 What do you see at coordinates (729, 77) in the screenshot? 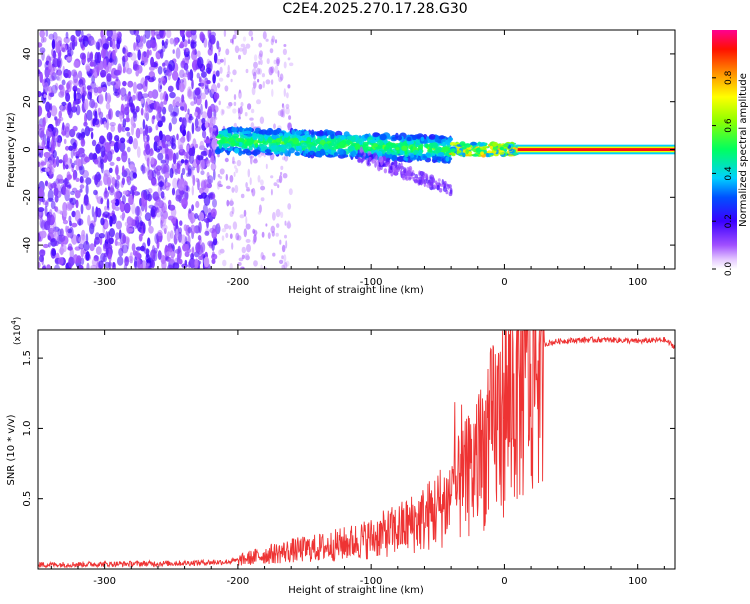
I see `colorbar-tick-label: 0.8` at bounding box center [729, 77].